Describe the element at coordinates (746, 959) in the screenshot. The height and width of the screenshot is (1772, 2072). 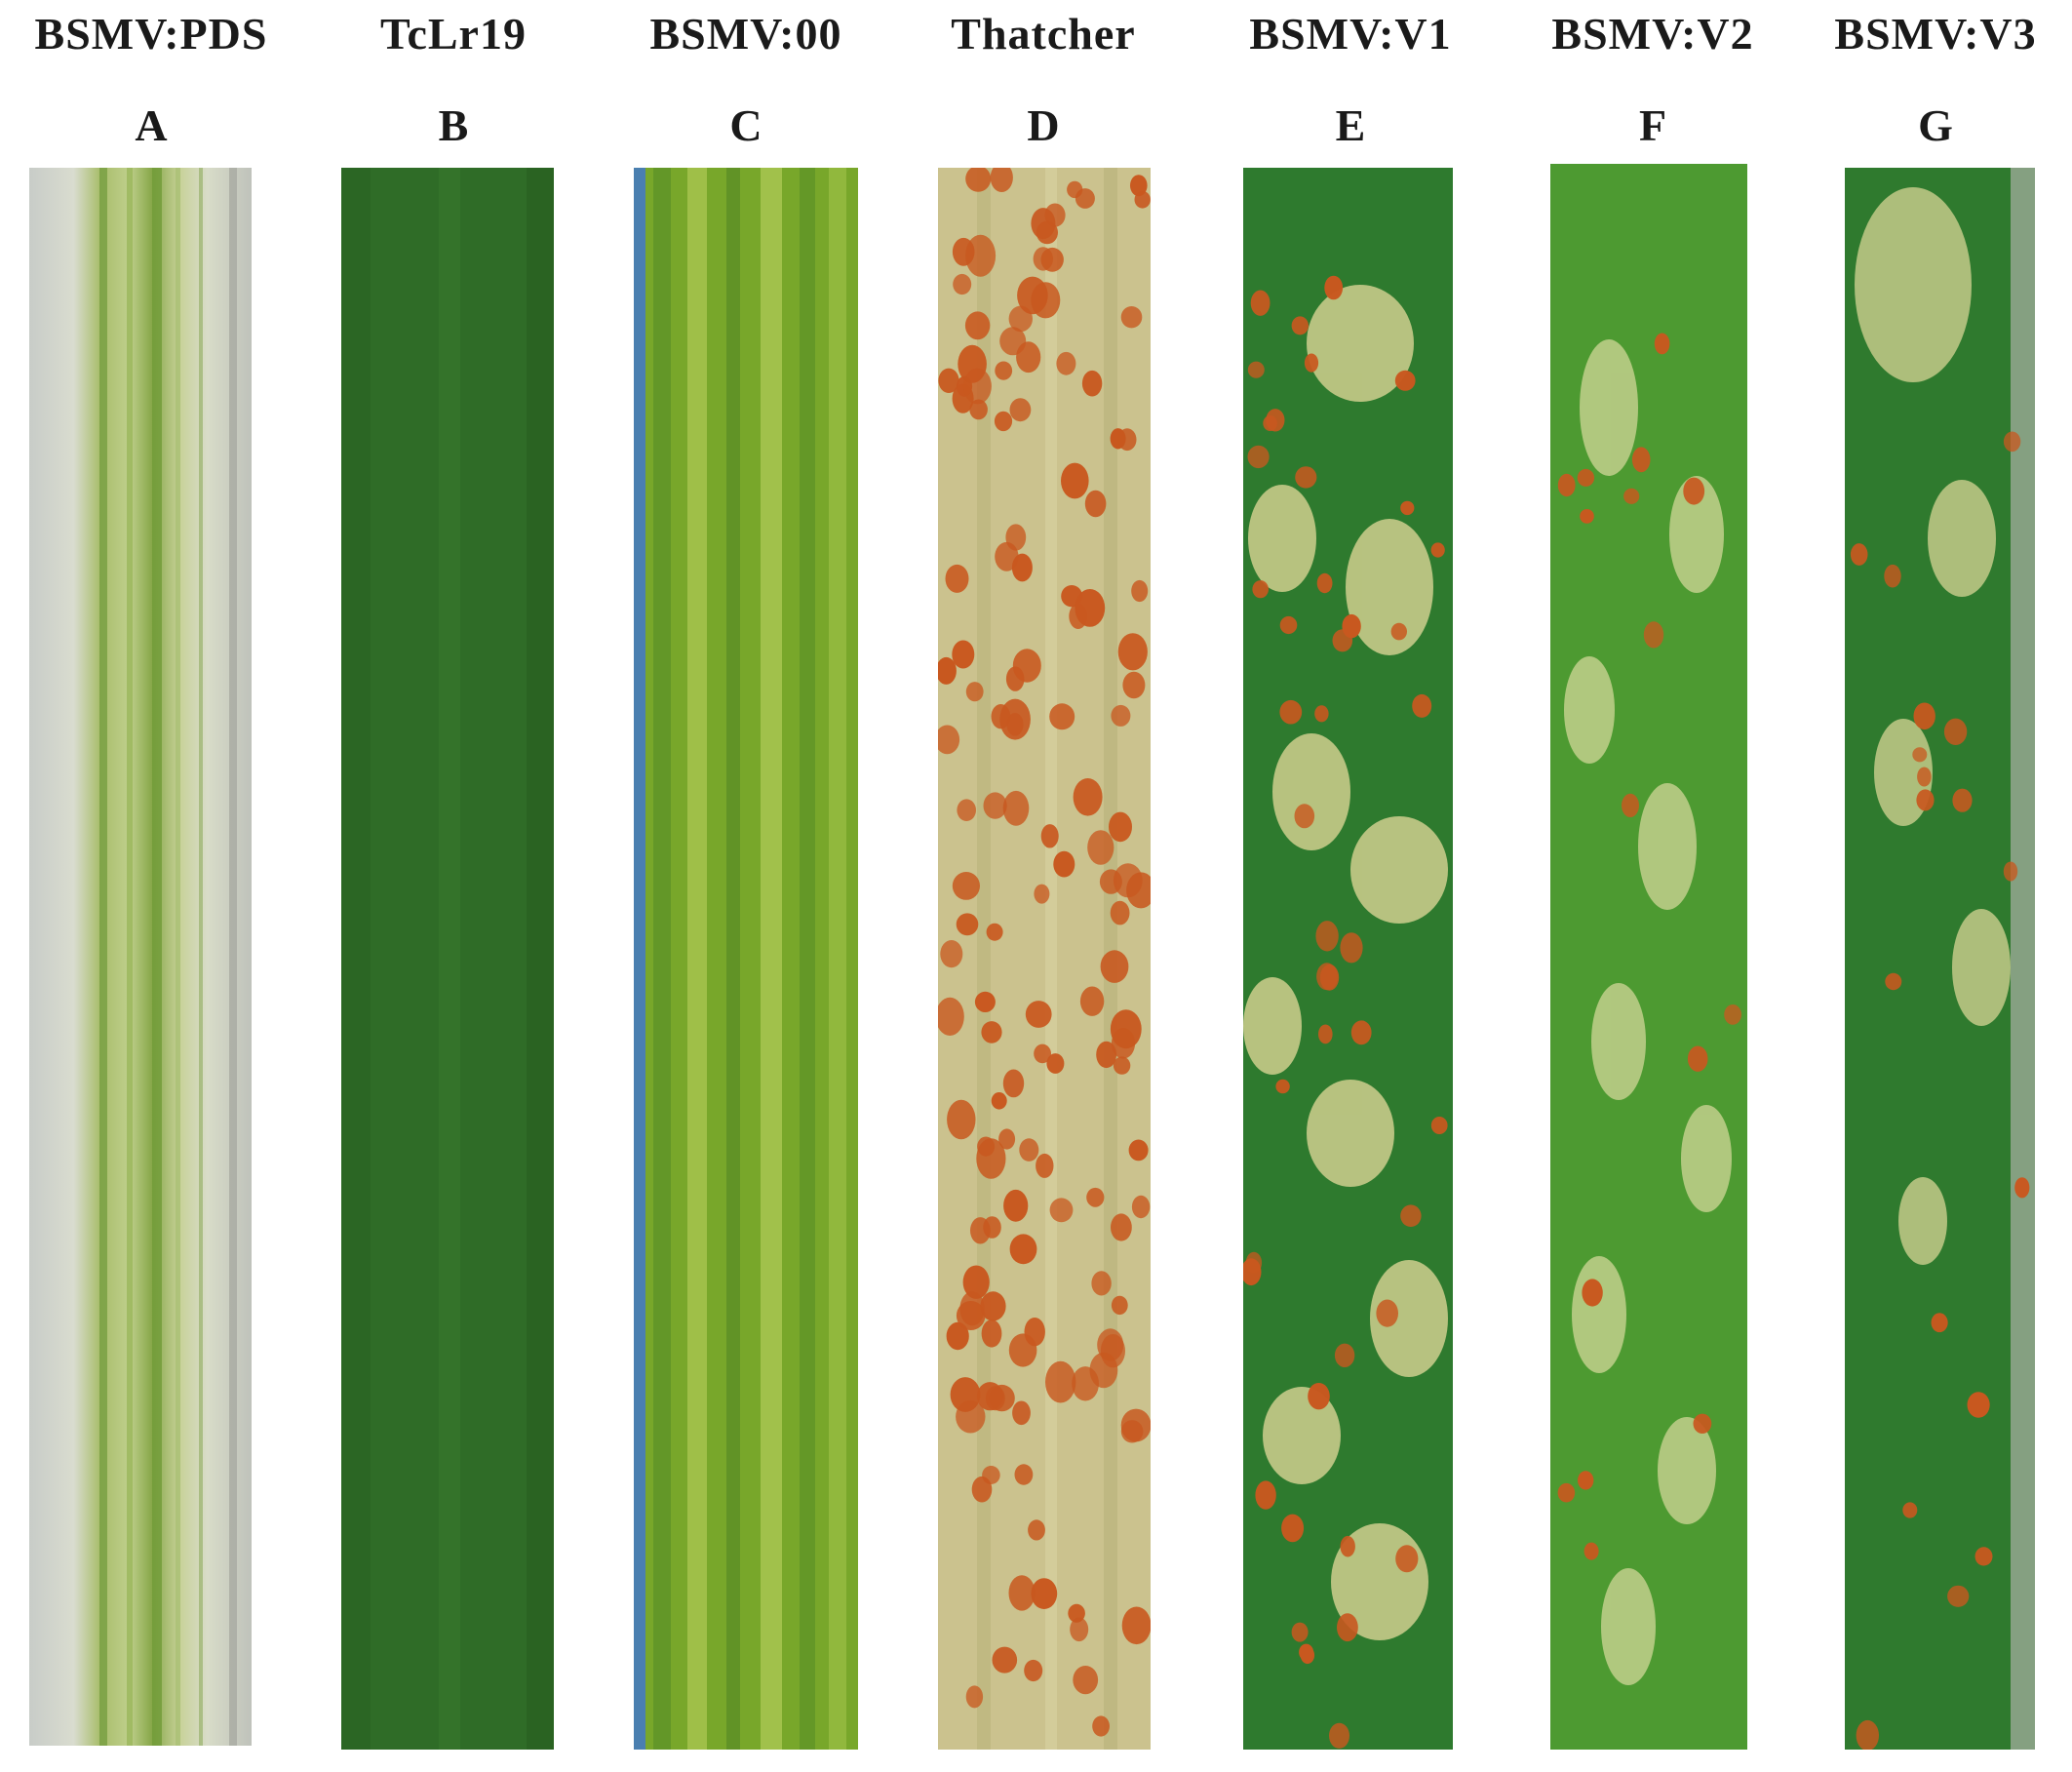
I see `leaf-photo-c` at that location.